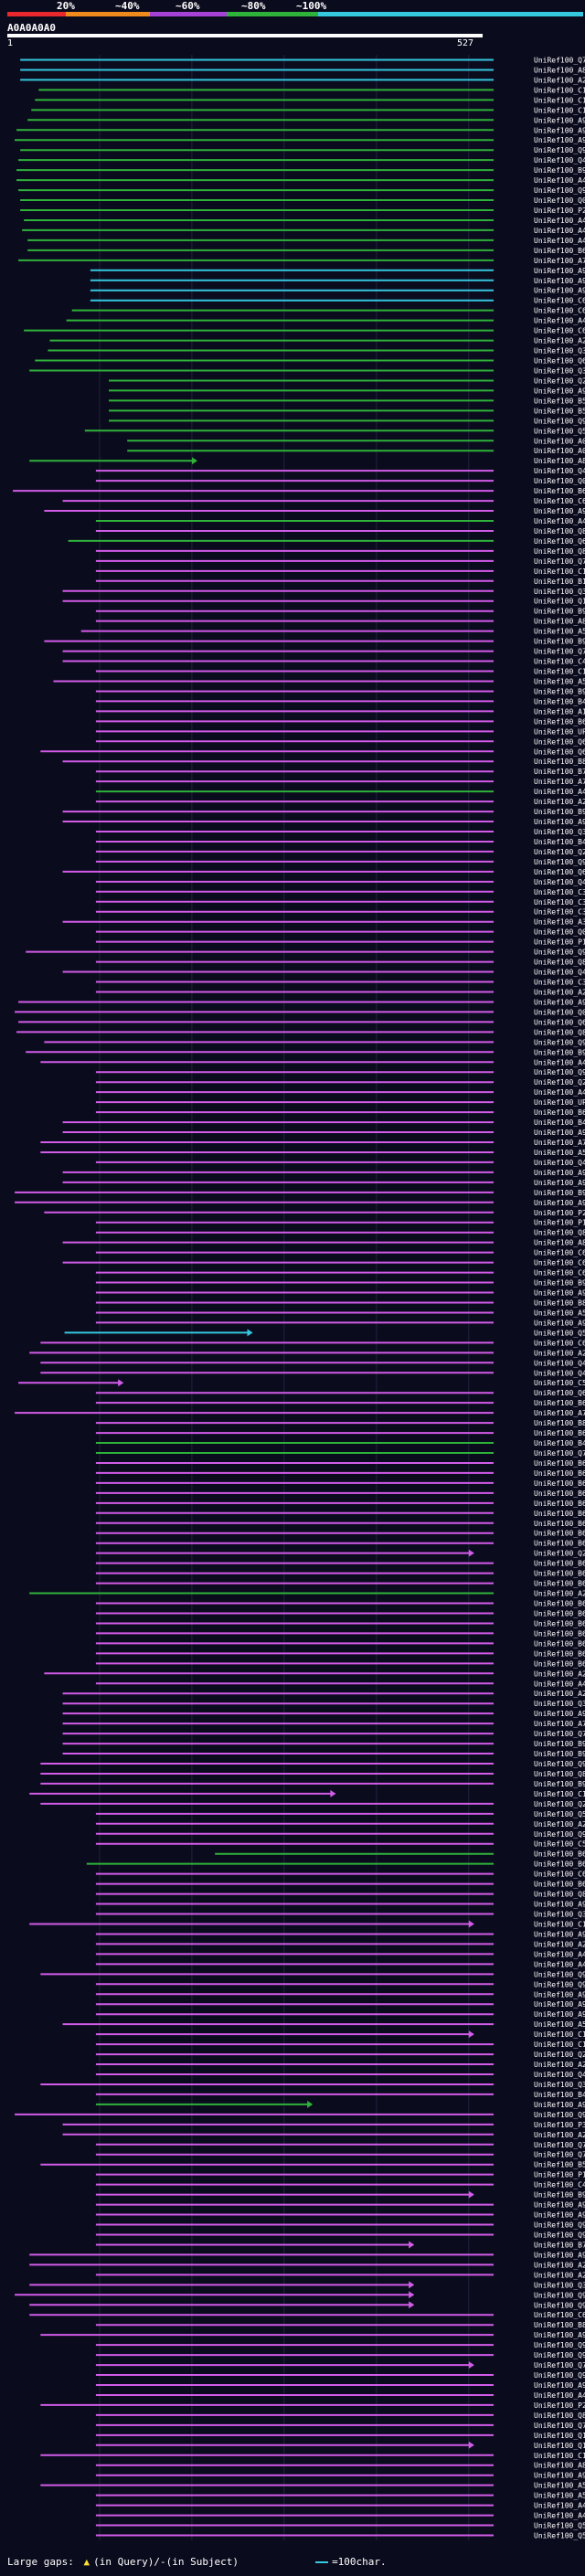 The image size is (585, 2576). Describe the element at coordinates (560, 942) in the screenshot. I see `hit-label: UniRef100_P10708` at that location.